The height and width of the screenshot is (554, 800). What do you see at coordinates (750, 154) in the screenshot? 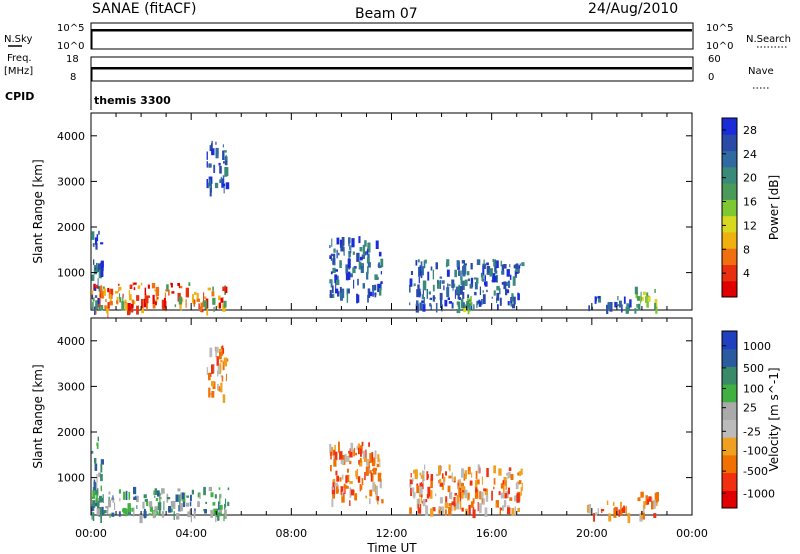
I see `colorbar-tick-label: 24` at bounding box center [750, 154].